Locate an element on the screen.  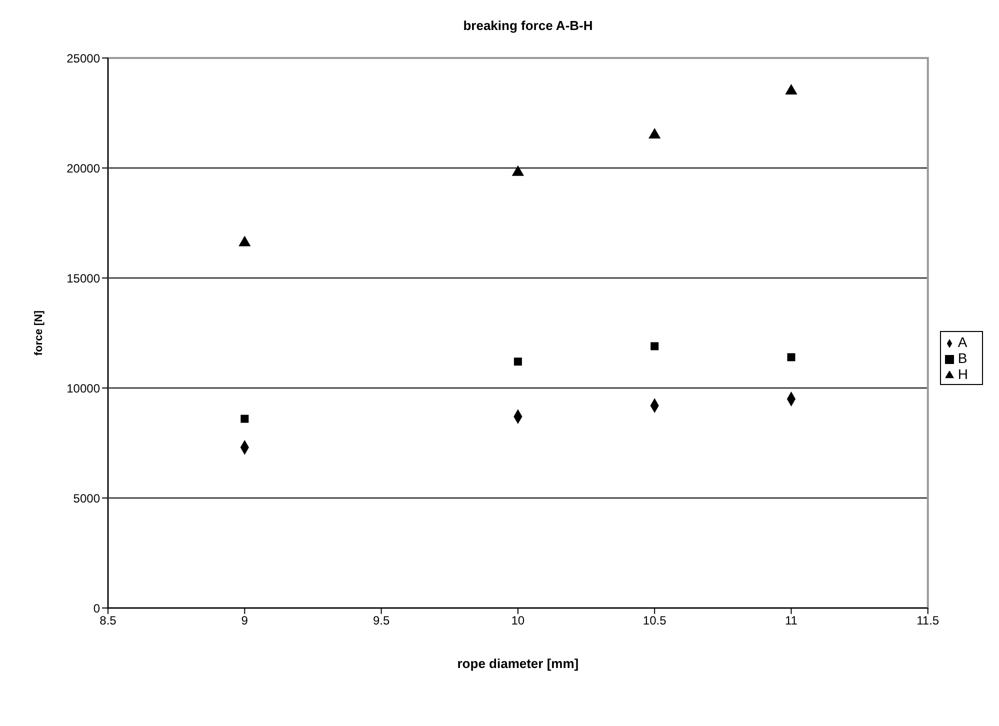
x-tick-label: 11.5 is located at coordinates (928, 621).